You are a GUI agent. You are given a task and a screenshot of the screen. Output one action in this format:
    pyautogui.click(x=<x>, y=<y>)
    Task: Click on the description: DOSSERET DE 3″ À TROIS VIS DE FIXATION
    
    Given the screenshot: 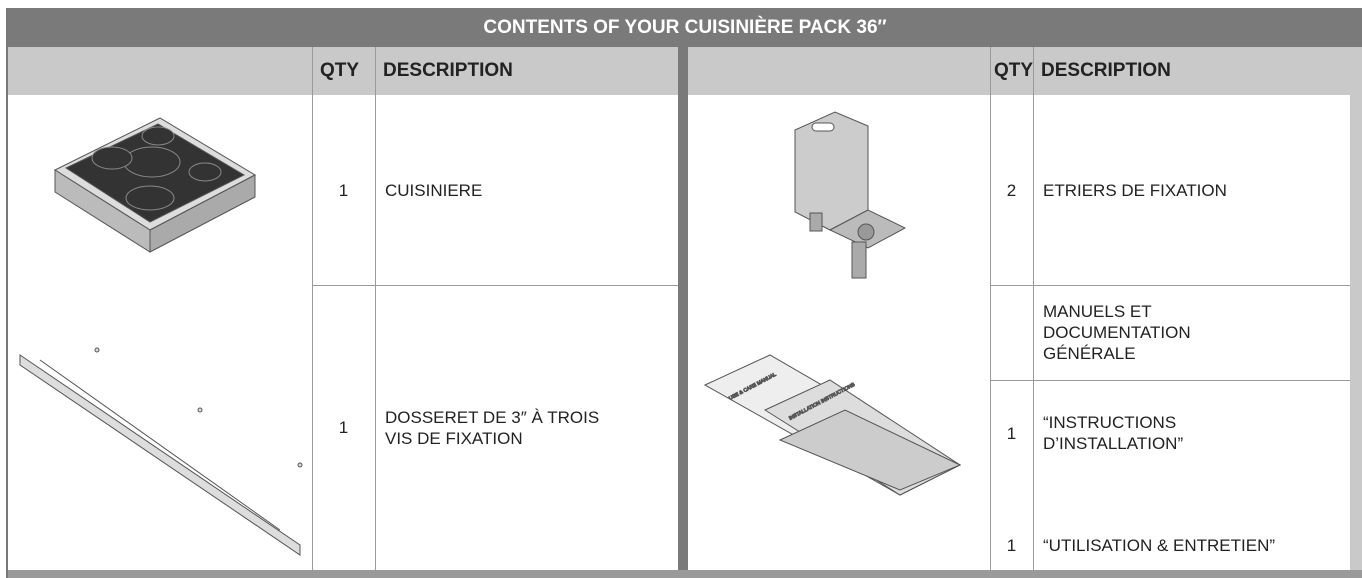 What is the action you would take?
    pyautogui.click(x=492, y=427)
    